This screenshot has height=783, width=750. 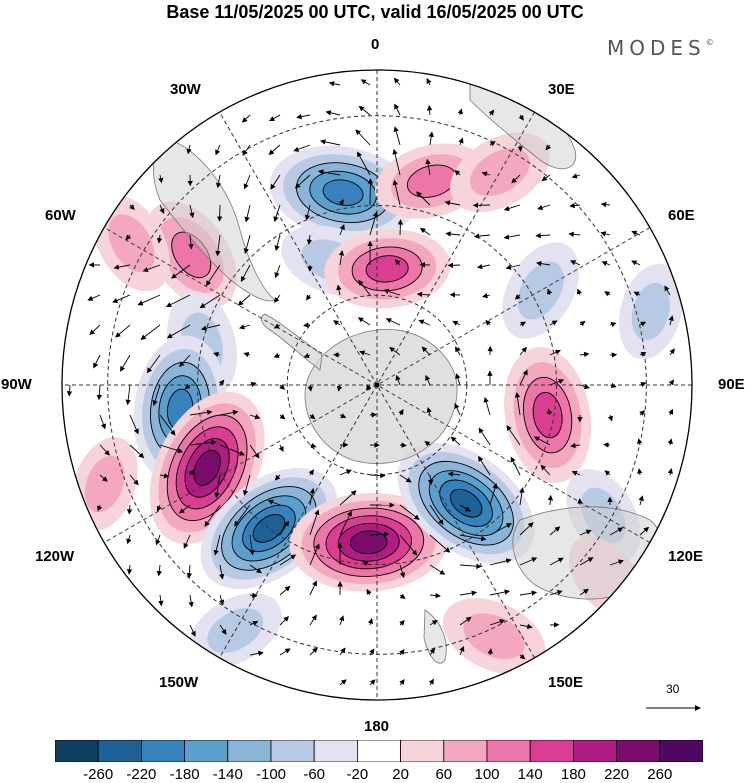 I want to click on lon-label-60w: 60W, so click(x=60, y=215).